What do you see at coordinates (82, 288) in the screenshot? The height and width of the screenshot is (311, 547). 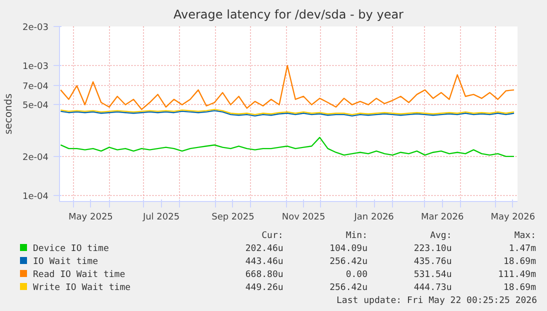 I see `legend-label: Write IO Wait time` at bounding box center [82, 288].